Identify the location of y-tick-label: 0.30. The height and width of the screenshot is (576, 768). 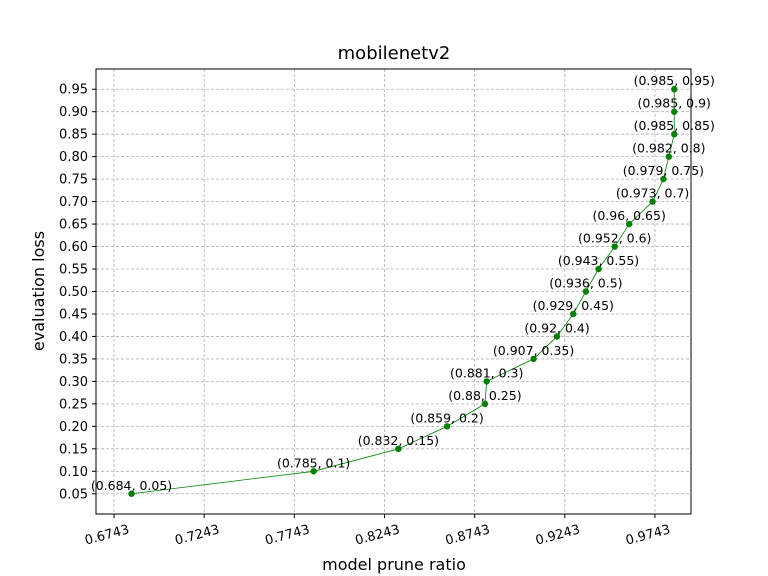
(73, 382).